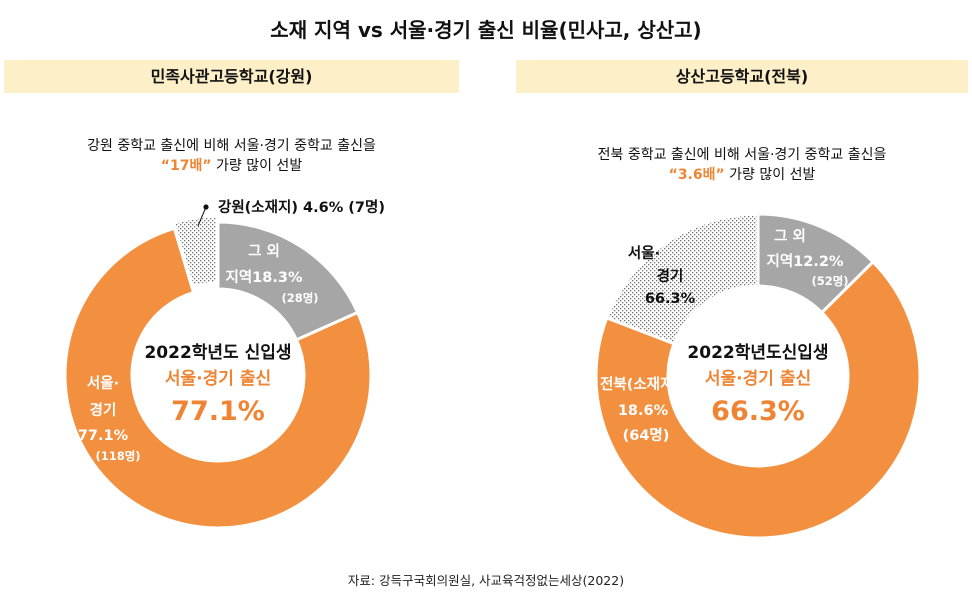  Describe the element at coordinates (186, 166) in the screenshot. I see `note-highlight: “17배”` at that location.